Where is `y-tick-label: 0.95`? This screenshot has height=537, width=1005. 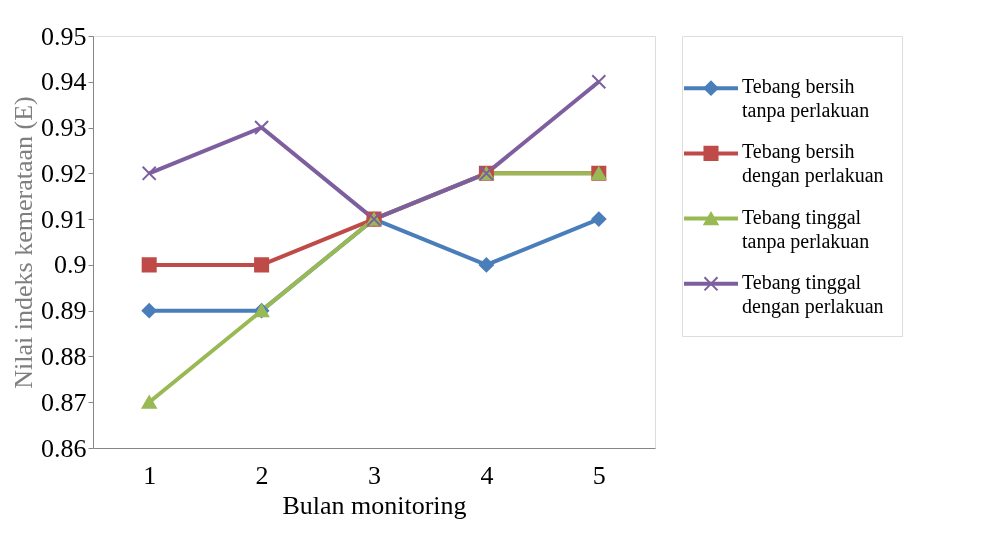
y-tick-label: 0.95 is located at coordinates (64, 36).